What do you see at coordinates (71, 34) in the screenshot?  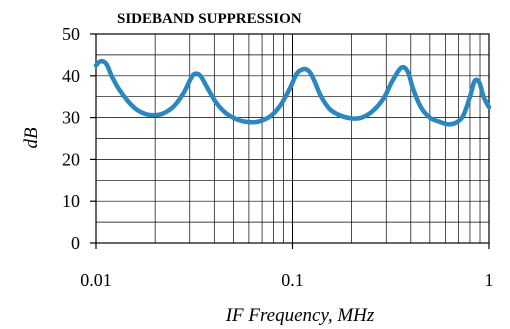 I see `y-tick-label: 50` at bounding box center [71, 34].